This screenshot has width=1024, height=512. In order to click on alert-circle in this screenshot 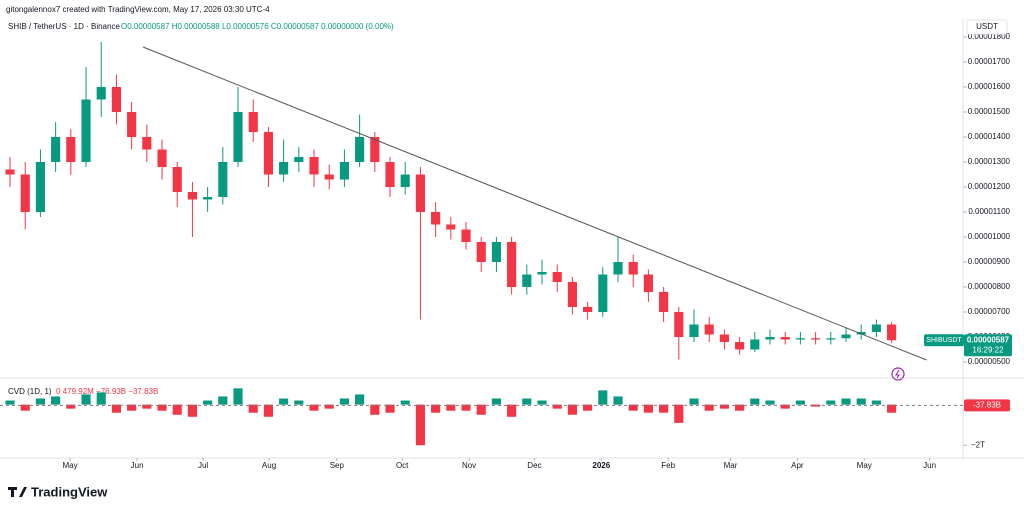, I will do `click(898, 374)`.